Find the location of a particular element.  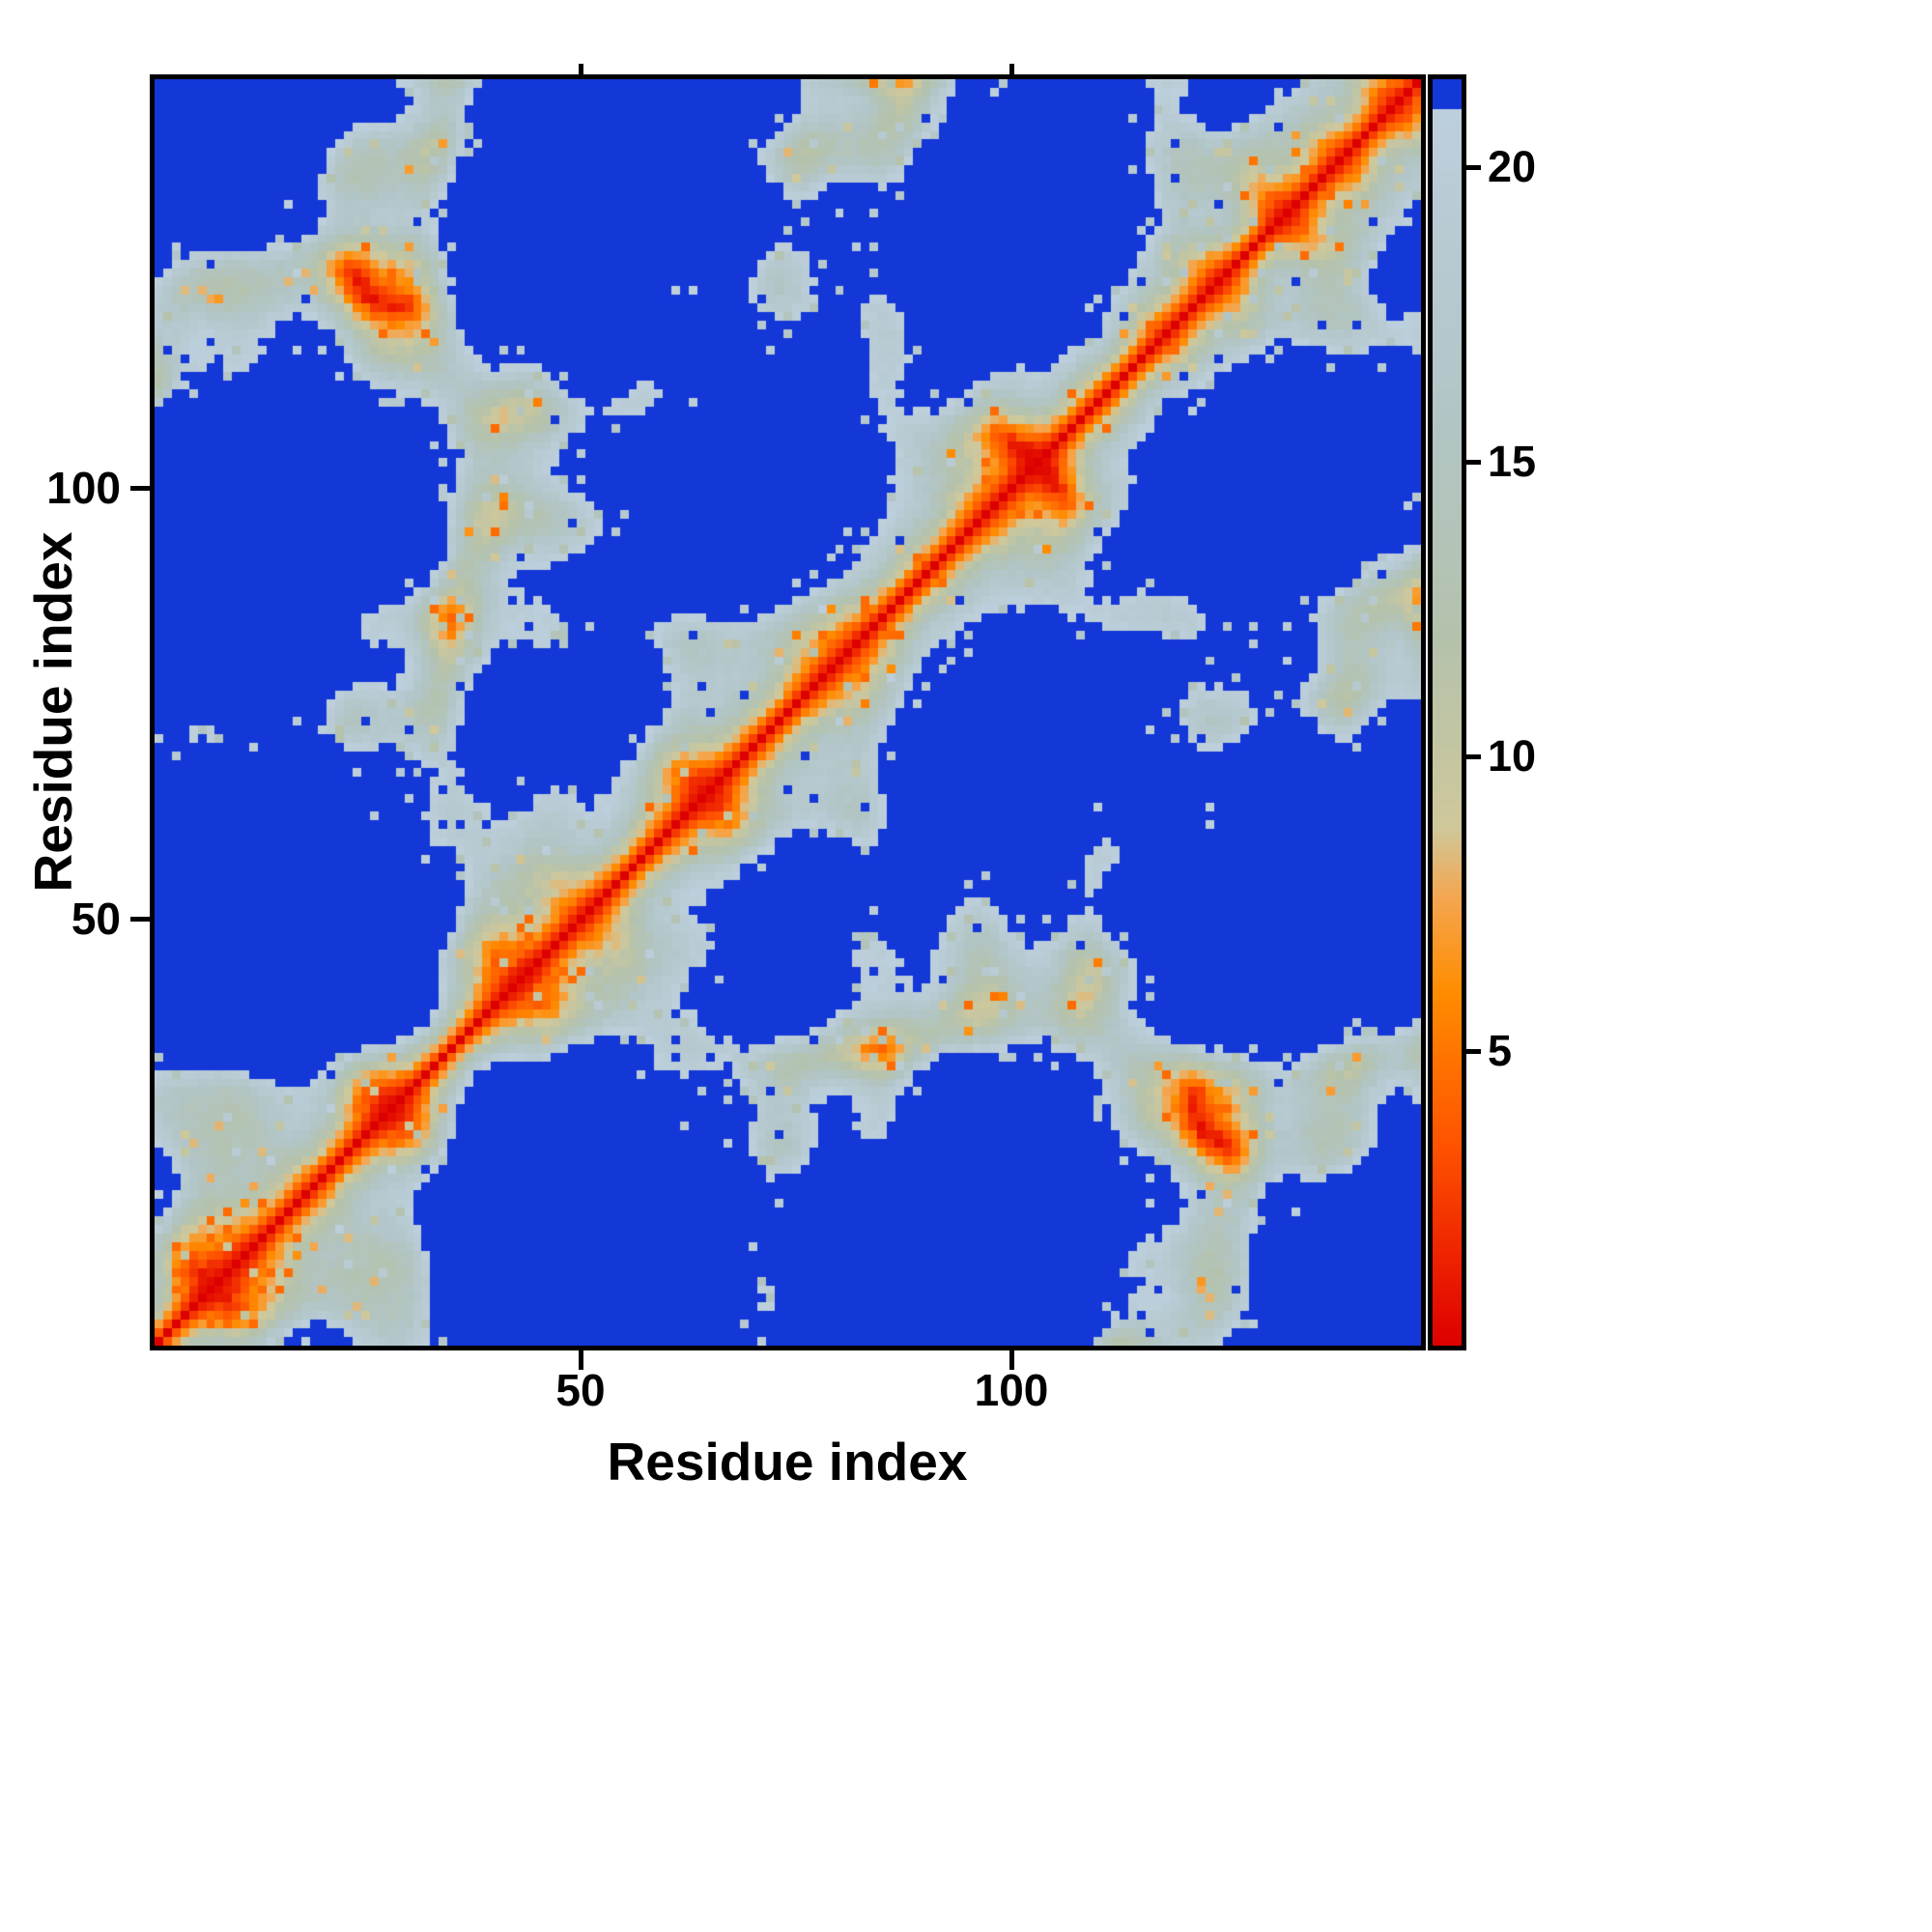

y-axis-label: Residue index is located at coordinates (53, 712).